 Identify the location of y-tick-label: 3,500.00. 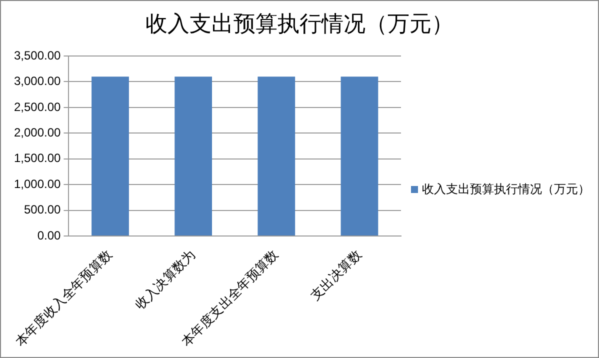
(38, 55).